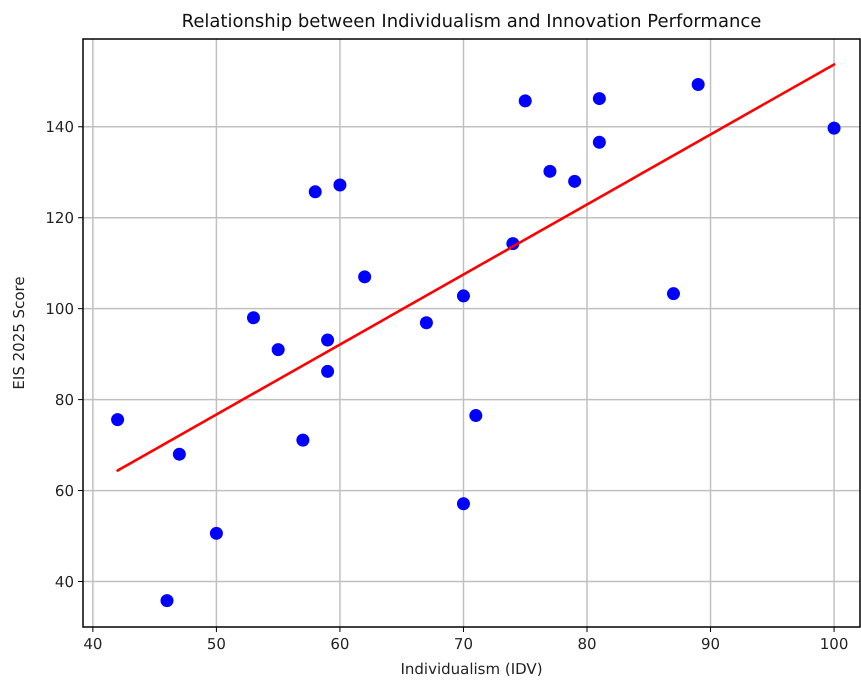 This screenshot has height=680, width=861. I want to click on x-tick-label: 100, so click(834, 644).